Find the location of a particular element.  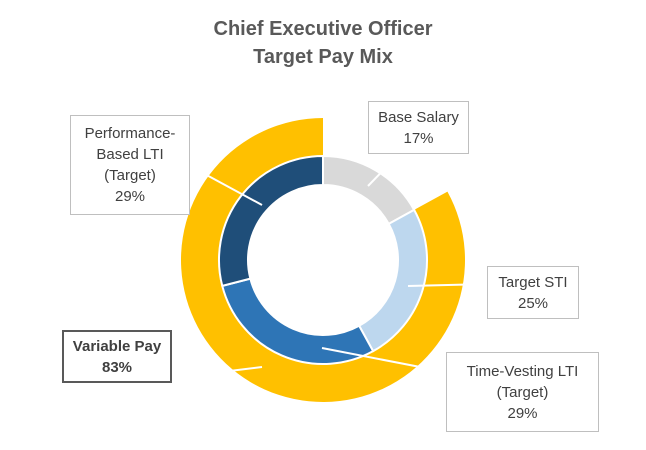

label-target-sti: Target STI 25% is located at coordinates (533, 292).